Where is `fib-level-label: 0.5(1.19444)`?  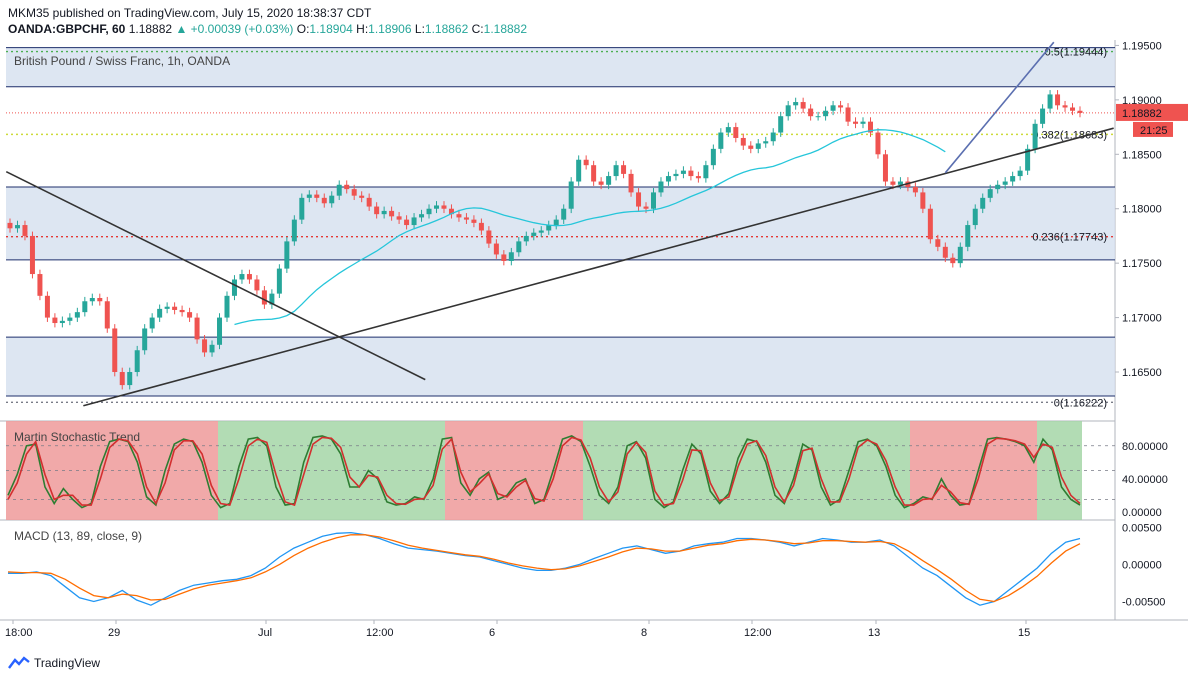 fib-level-label: 0.5(1.19444) is located at coordinates (1076, 53).